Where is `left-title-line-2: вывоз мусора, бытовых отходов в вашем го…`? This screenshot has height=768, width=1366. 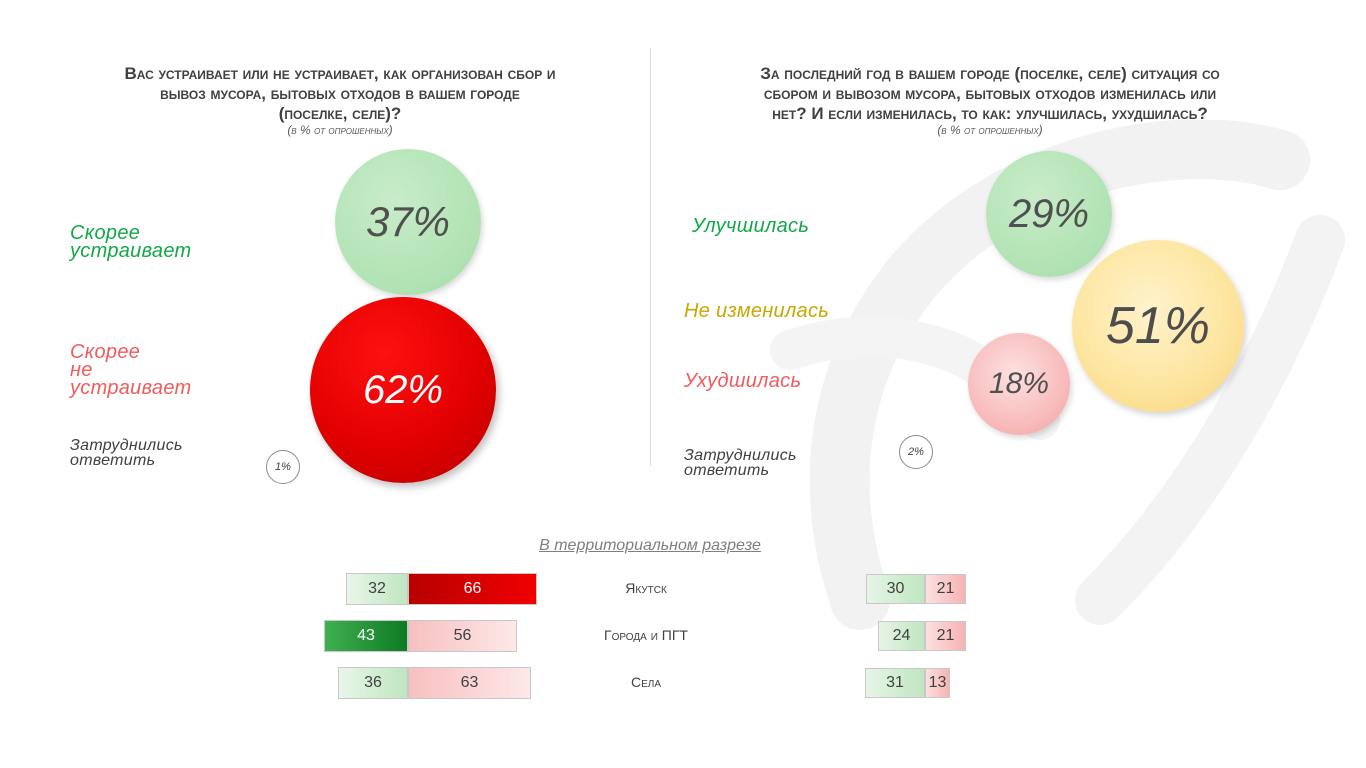
left-title-line-2: вывоз мусора, бытовых отходов в вашем го… is located at coordinates (340, 93).